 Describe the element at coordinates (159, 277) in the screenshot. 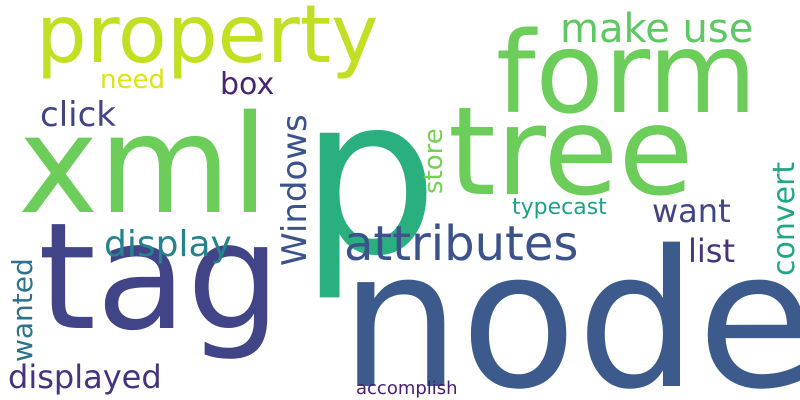

I see `word-tag: tag` at that location.